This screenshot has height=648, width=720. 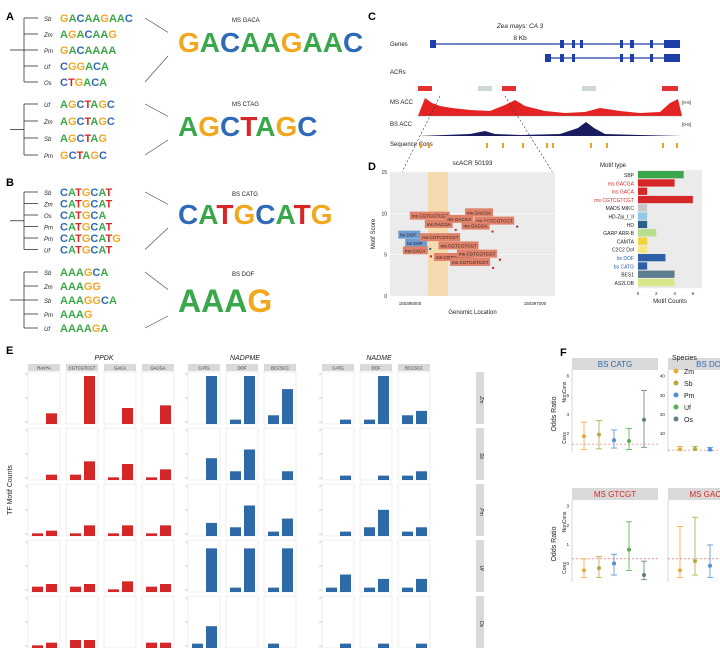 I want to click on motif-tick-label: 0, so click(x=638, y=293).